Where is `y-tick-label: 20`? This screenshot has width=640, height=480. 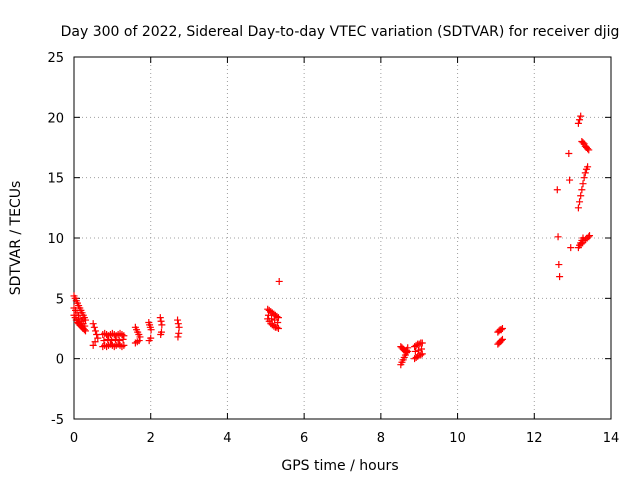 y-tick-label: 20 is located at coordinates (55, 118).